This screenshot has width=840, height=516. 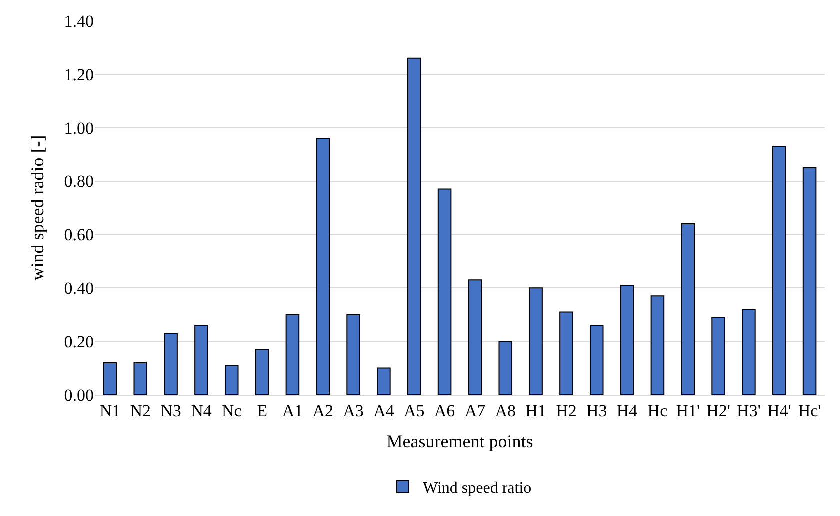 I want to click on x-tick-label: A1, so click(x=293, y=410).